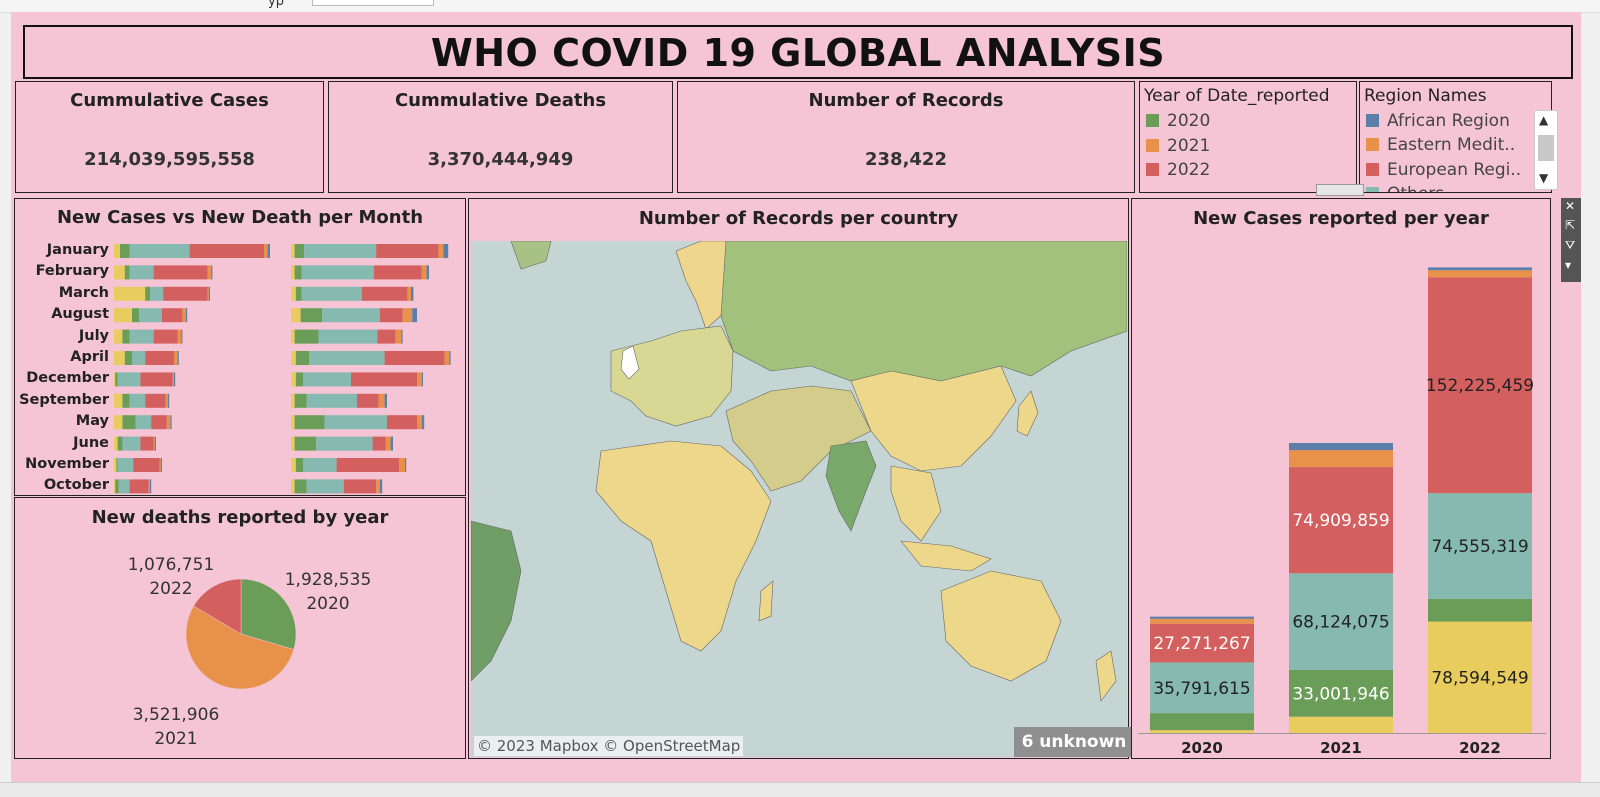 The width and height of the screenshot is (1600, 797). I want to click on resize-grip-handle, so click(1340, 190).